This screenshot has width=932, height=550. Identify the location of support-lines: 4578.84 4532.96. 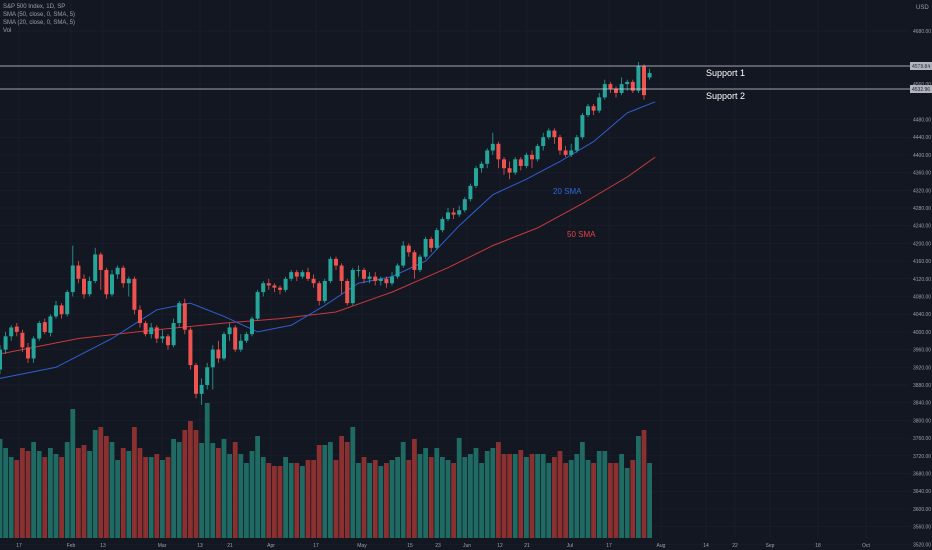
(466, 77).